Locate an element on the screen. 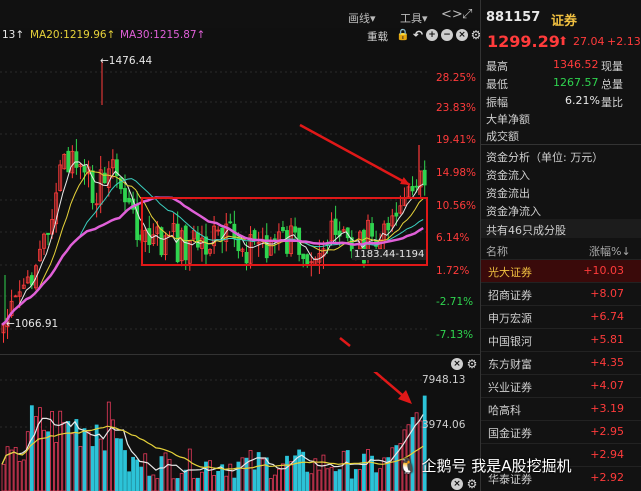 The width and height of the screenshot is (641, 491). bottom-gear-icon: ⚙ is located at coordinates (472, 484).